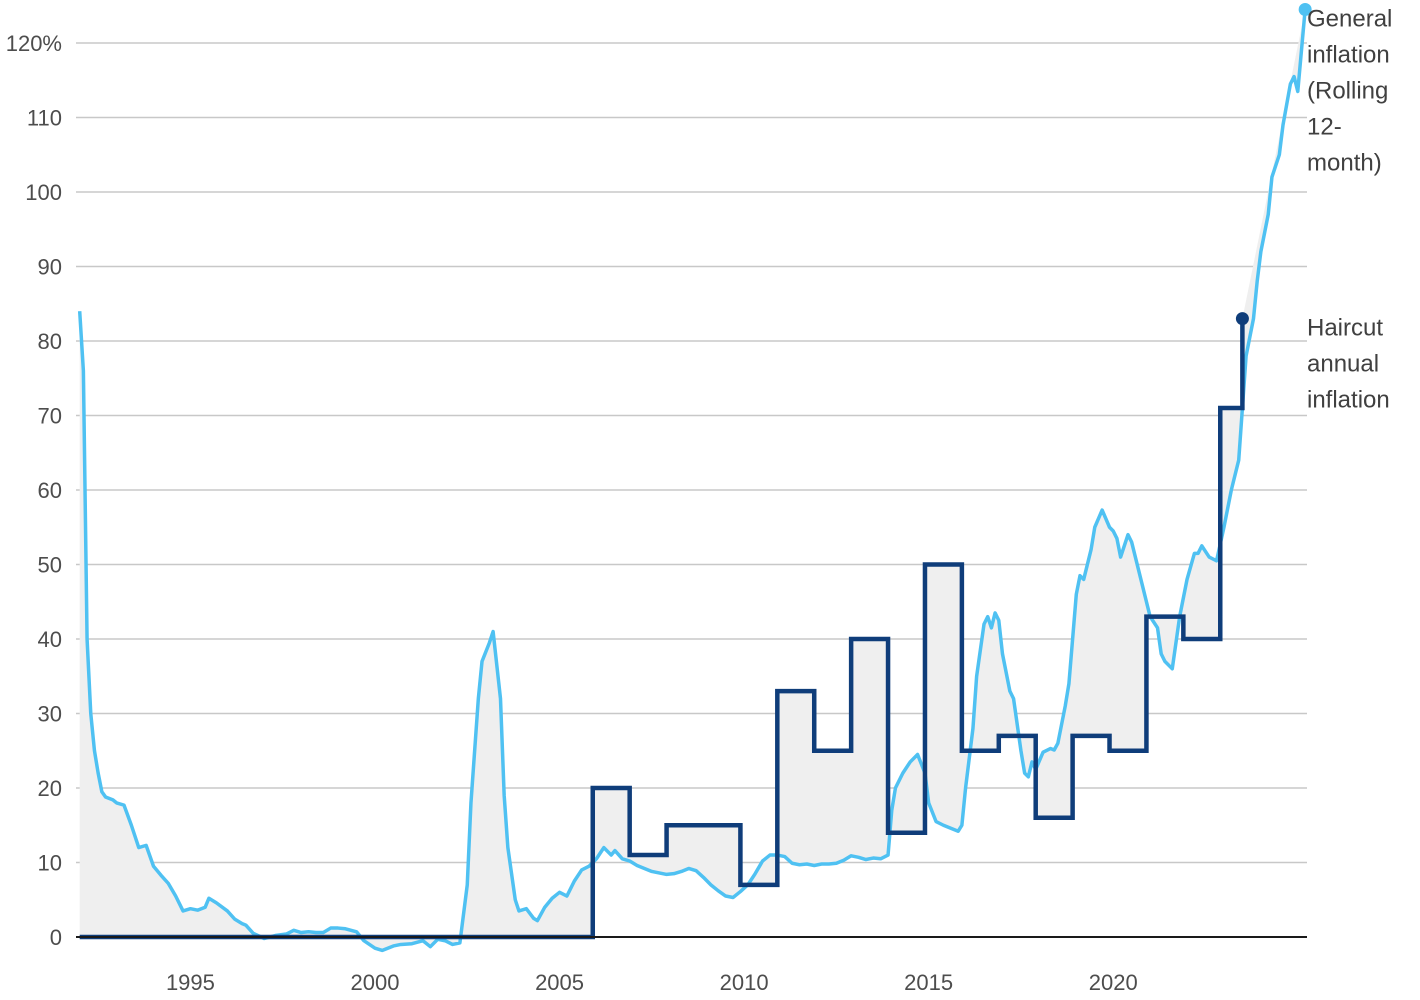  Describe the element at coordinates (375, 982) in the screenshot. I see `x-tick-label: 2000` at that location.